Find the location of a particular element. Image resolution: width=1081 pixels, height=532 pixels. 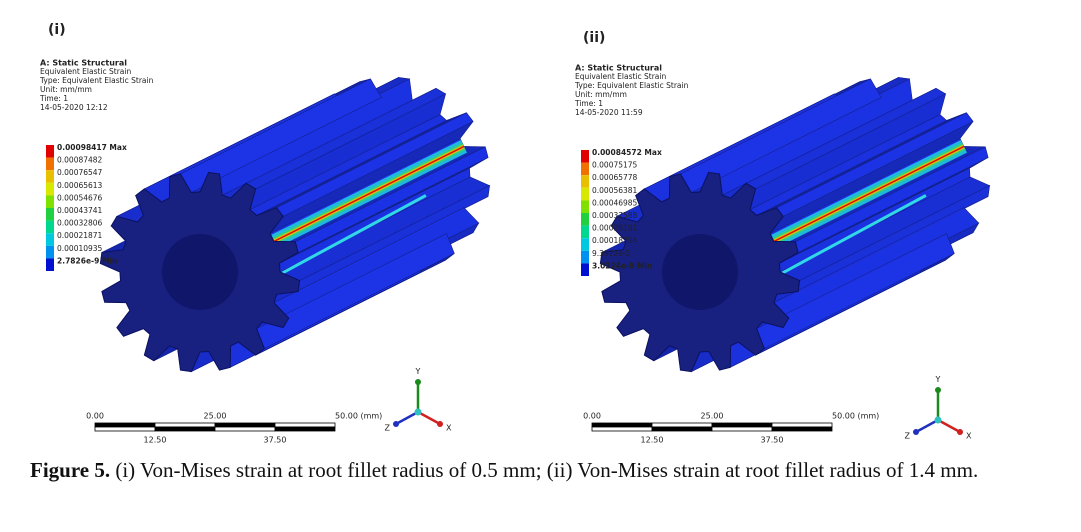

legend-label: 0.00056381 is located at coordinates (615, 190).